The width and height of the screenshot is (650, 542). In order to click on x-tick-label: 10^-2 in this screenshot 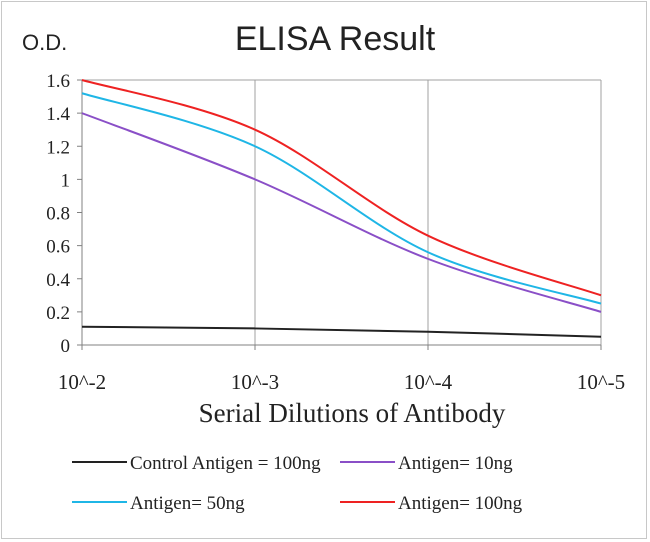, I will do `click(82, 382)`.